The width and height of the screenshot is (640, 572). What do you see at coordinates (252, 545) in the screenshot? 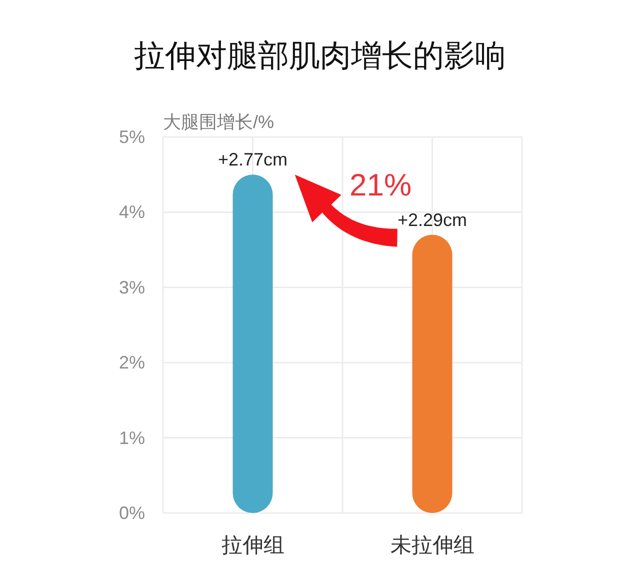
I see `category: 拉伸组` at bounding box center [252, 545].